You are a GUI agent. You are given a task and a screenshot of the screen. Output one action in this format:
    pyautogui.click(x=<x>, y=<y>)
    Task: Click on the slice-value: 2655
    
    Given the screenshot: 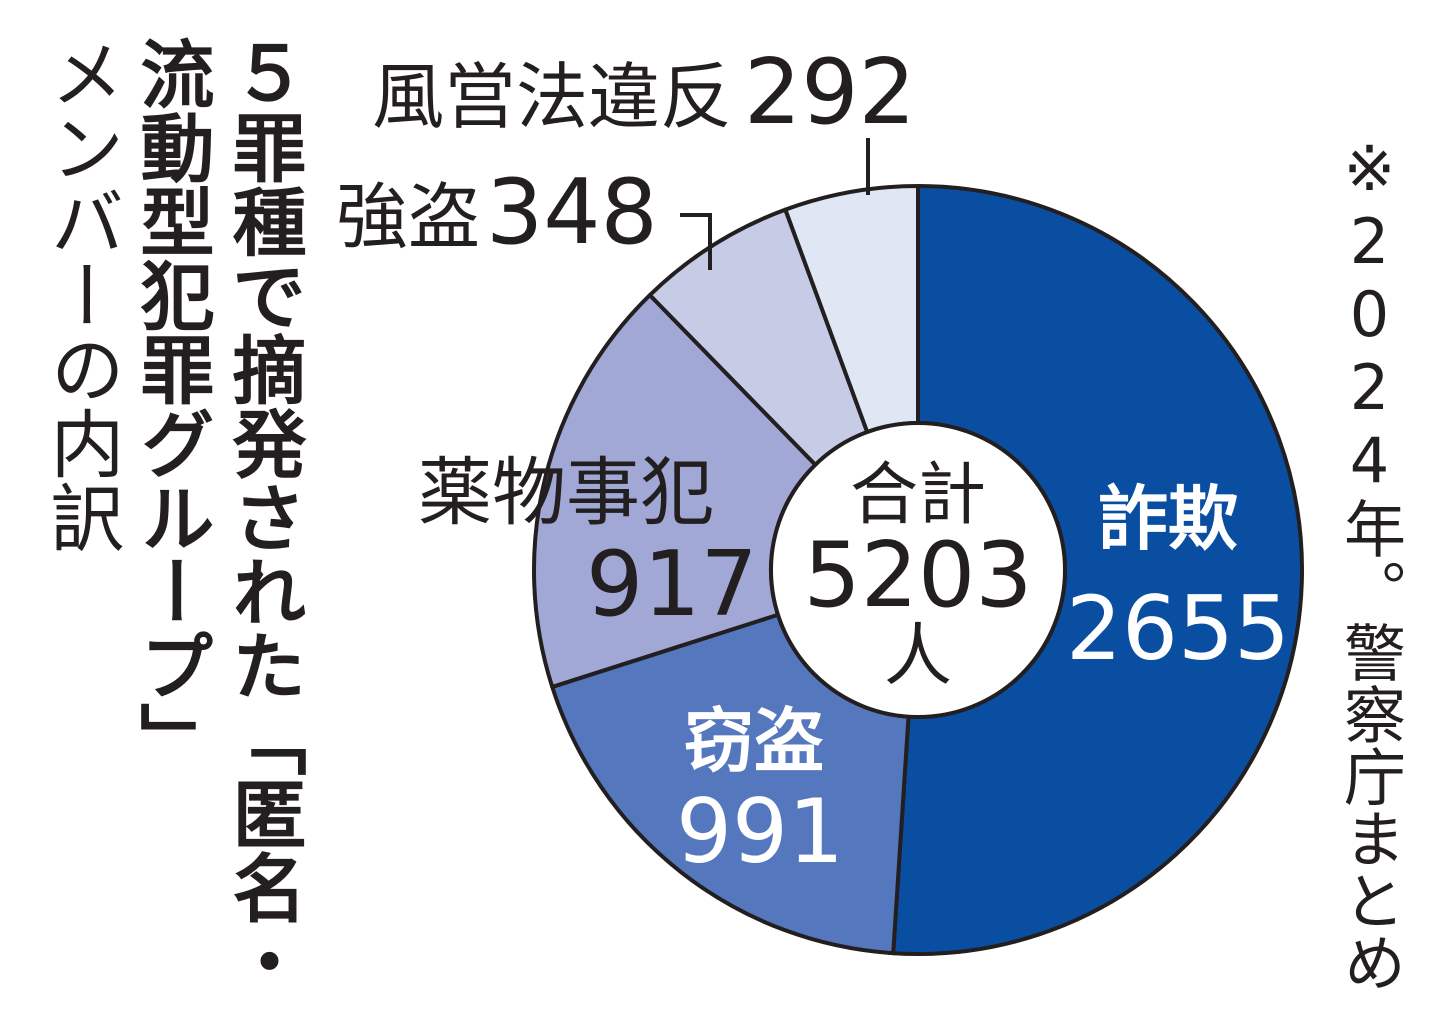 What is the action you would take?
    pyautogui.click(x=1178, y=628)
    